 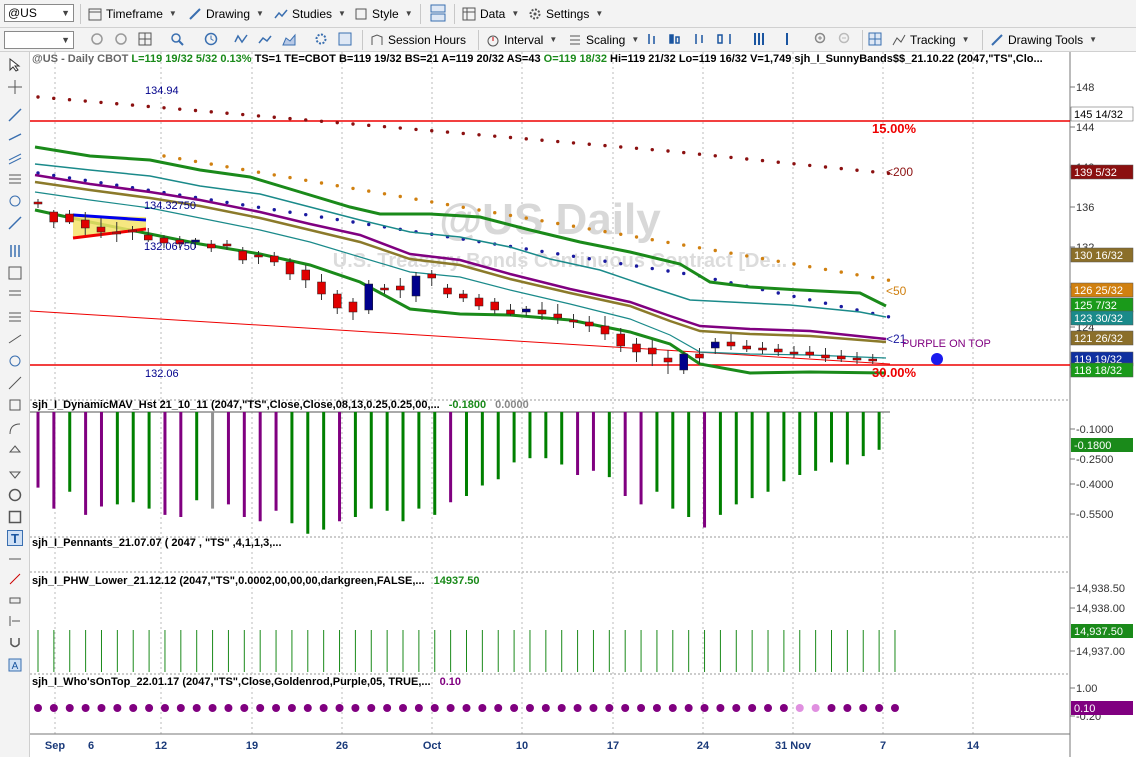 What do you see at coordinates (39, 40) in the screenshot?
I see `interval-dropdown: ▼` at bounding box center [39, 40].